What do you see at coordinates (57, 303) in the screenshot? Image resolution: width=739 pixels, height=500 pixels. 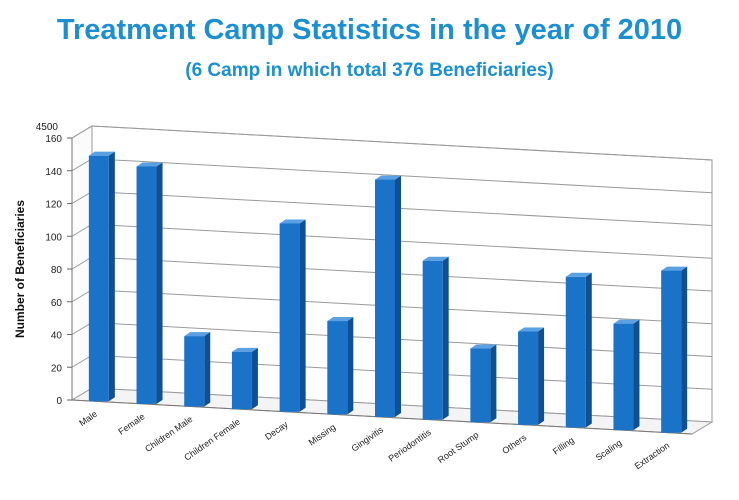 I see `y-tick-label: 60` at bounding box center [57, 303].